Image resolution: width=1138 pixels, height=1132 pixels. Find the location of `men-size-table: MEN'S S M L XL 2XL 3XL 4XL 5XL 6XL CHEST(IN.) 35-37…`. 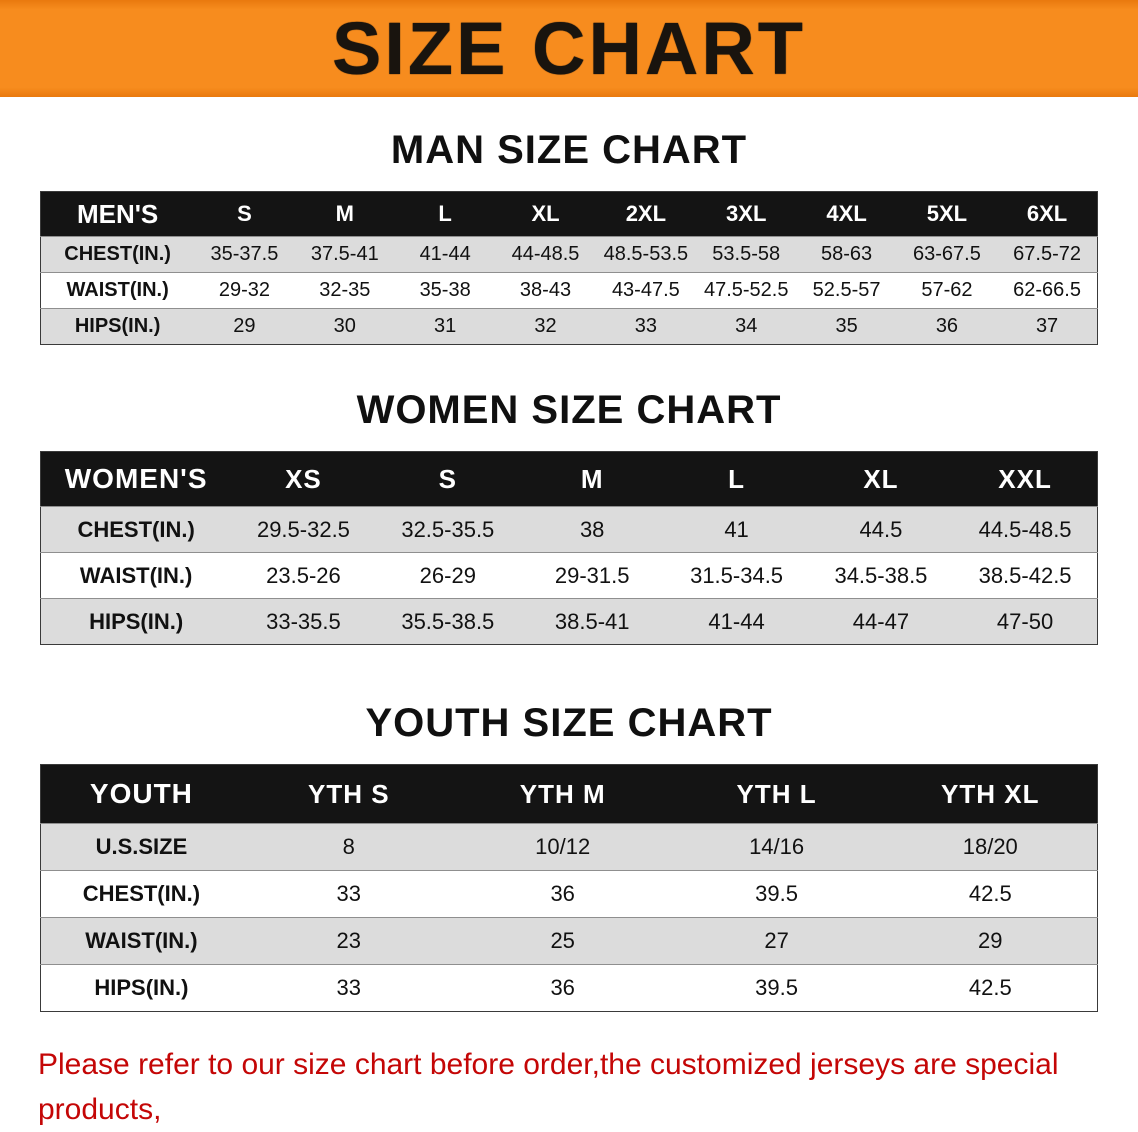

men-size-table: MEN'S S M L XL 2XL 3XL 4XL 5XL 6XL CHEST(IN.) 35-37… is located at coordinates (569, 268).